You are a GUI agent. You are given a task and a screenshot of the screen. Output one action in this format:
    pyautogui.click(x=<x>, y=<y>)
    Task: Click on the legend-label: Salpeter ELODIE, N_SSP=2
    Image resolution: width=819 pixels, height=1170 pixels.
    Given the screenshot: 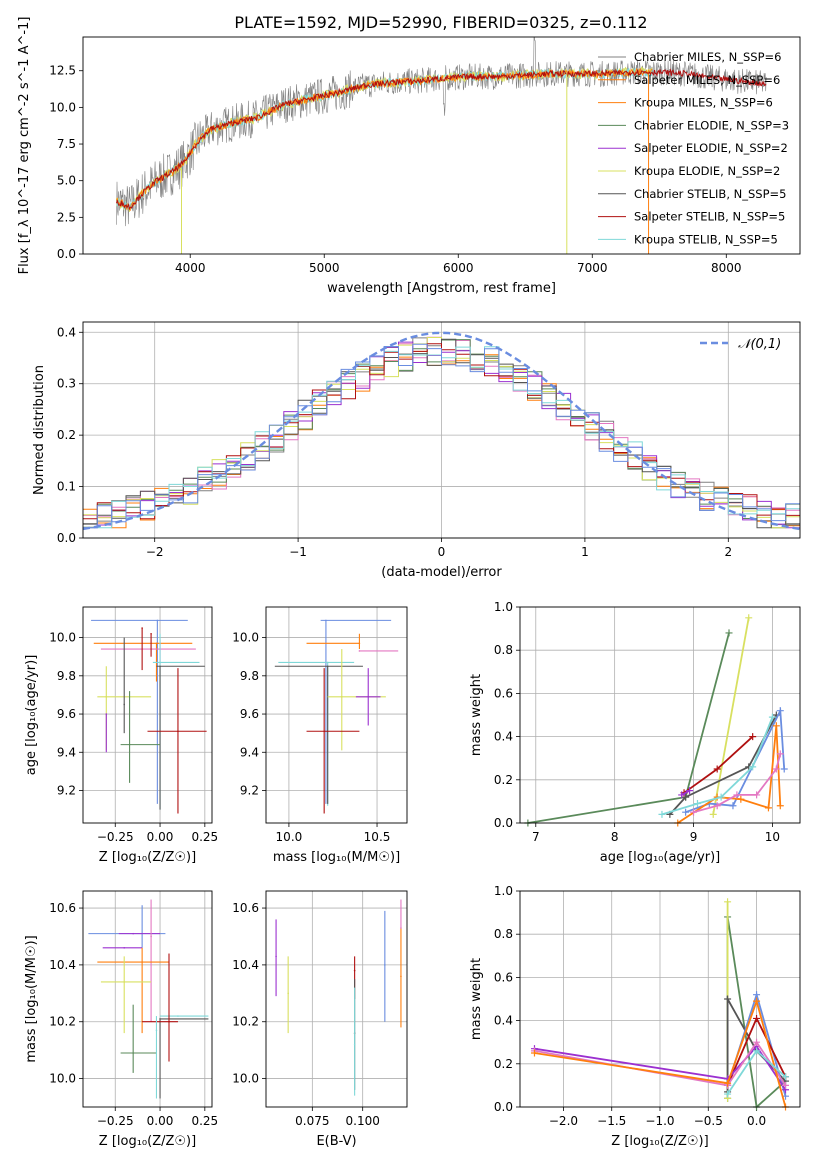 What is the action you would take?
    pyautogui.click(x=711, y=148)
    